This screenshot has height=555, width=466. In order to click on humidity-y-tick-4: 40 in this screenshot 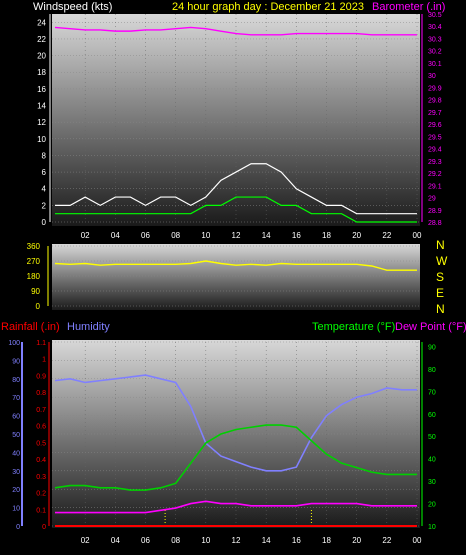, I will do `click(16, 453)`.